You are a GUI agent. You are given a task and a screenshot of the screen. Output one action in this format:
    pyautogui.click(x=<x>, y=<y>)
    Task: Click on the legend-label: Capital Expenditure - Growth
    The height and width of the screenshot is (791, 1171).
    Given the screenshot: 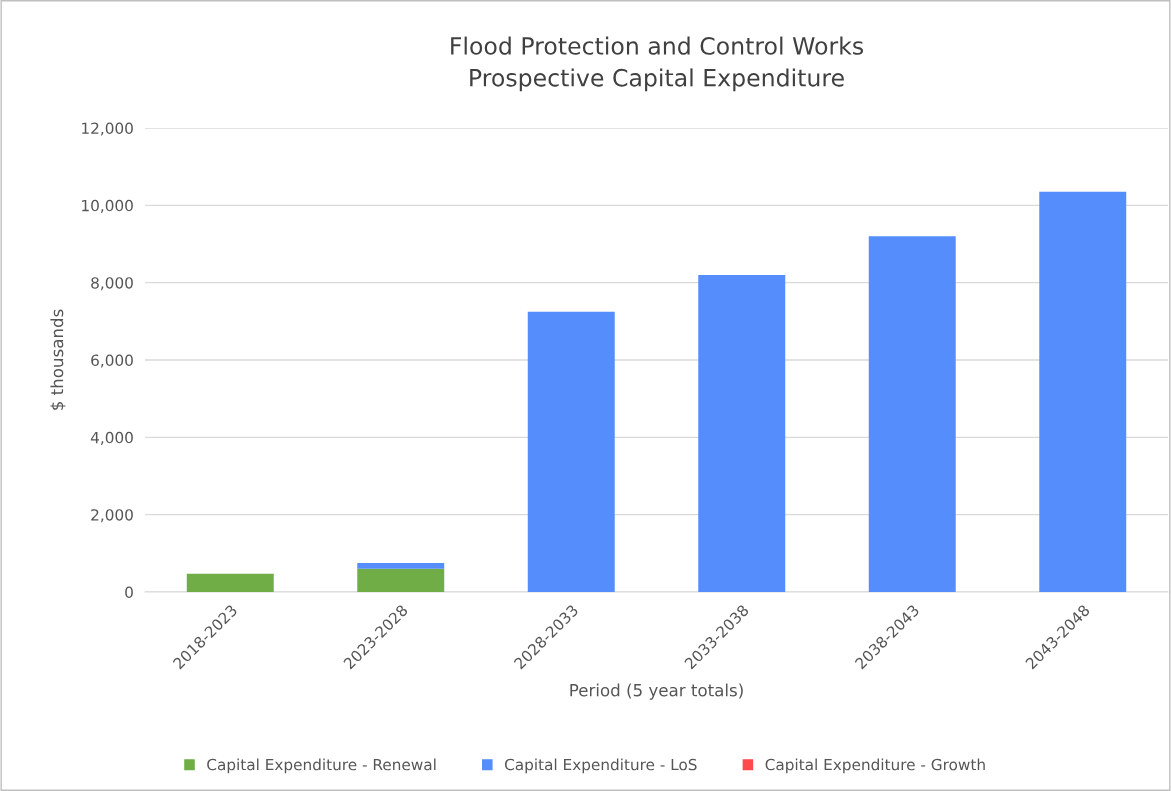 What is the action you would take?
    pyautogui.click(x=875, y=766)
    